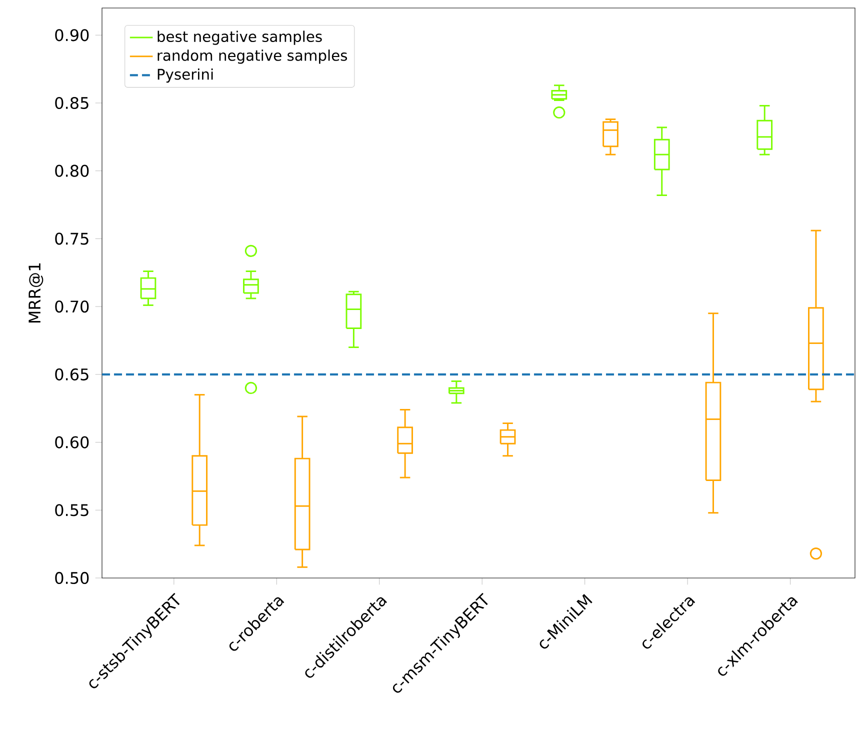 The width and height of the screenshot is (857, 735). I want to click on y-tick-label: 0.75, so click(71, 238).